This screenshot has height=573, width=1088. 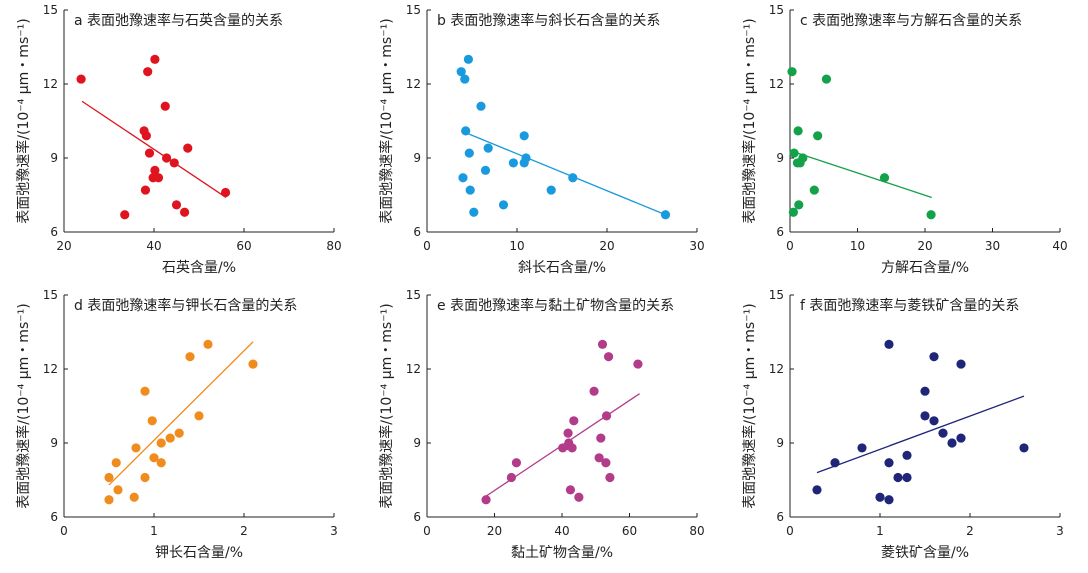 I want to click on x-tick-label: 1, so click(x=154, y=531).